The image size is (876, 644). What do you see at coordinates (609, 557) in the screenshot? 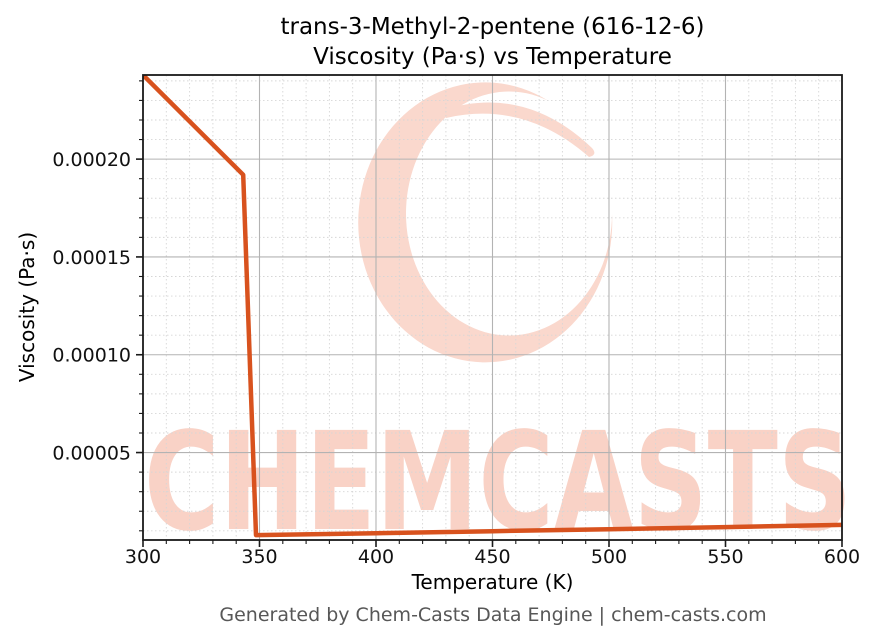
I see `x-tick-label: 500` at bounding box center [609, 557].